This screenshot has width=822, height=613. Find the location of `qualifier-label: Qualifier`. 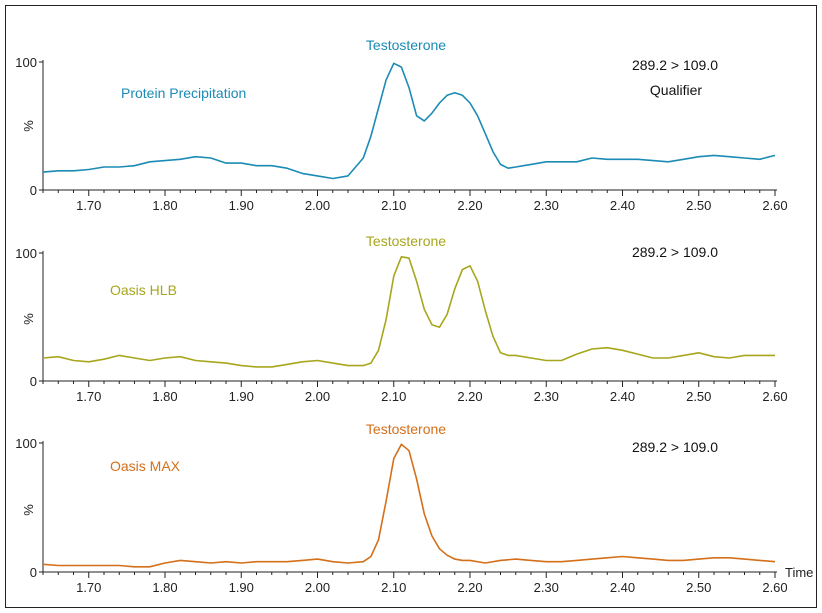

qualifier-label: Qualifier is located at coordinates (676, 90).